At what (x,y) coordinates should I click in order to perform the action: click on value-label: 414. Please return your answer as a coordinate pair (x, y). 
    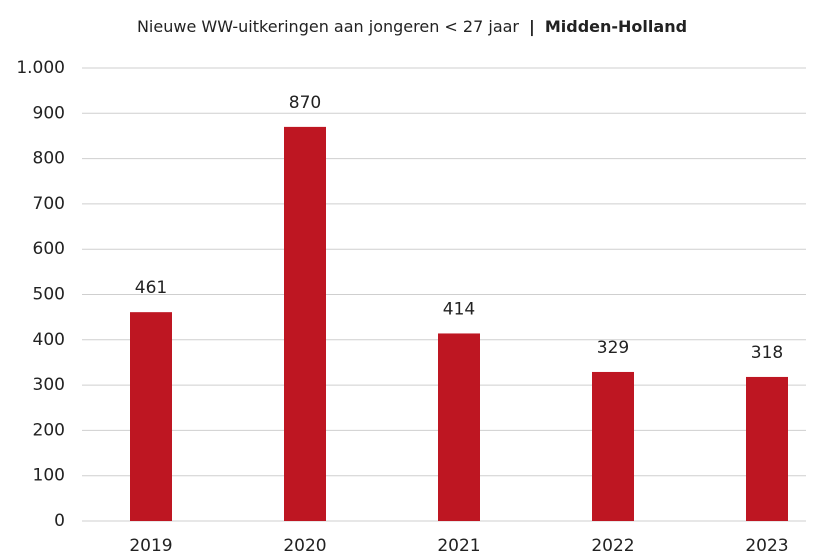
    Looking at the image, I should click on (459, 309).